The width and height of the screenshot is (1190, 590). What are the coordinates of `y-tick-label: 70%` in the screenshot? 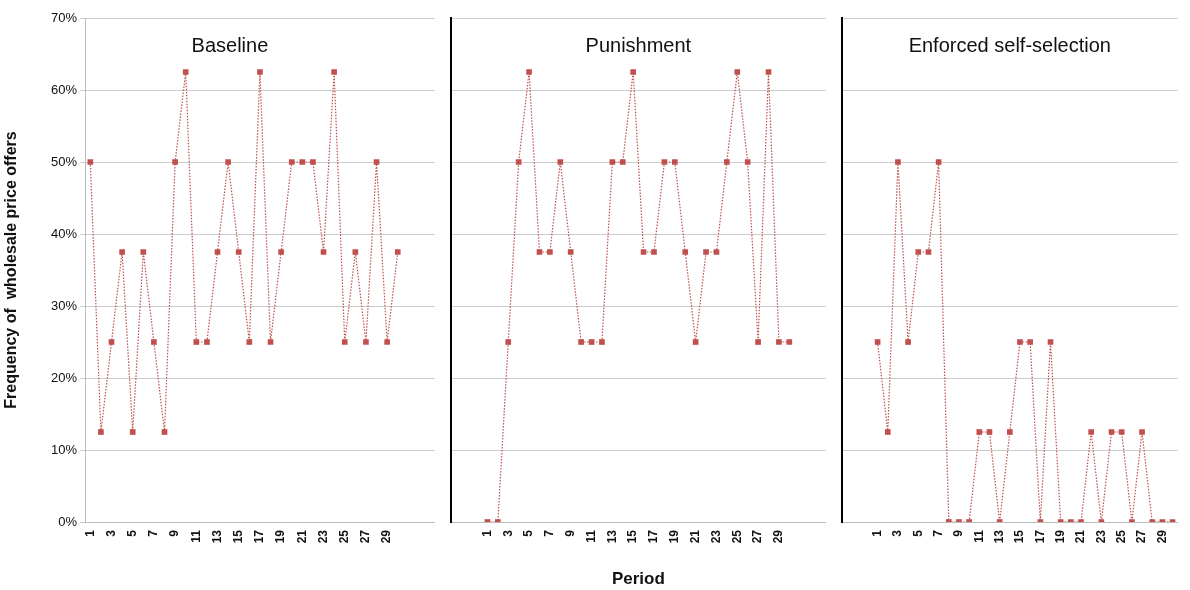 It's located at (64, 17).